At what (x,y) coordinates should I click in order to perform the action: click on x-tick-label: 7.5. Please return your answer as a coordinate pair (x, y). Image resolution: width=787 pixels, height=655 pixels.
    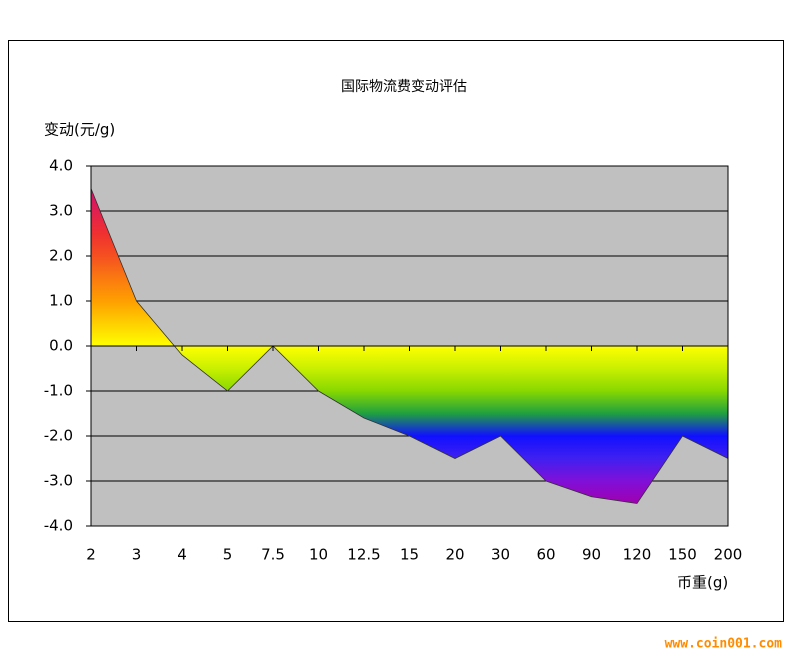
    Looking at the image, I should click on (273, 555).